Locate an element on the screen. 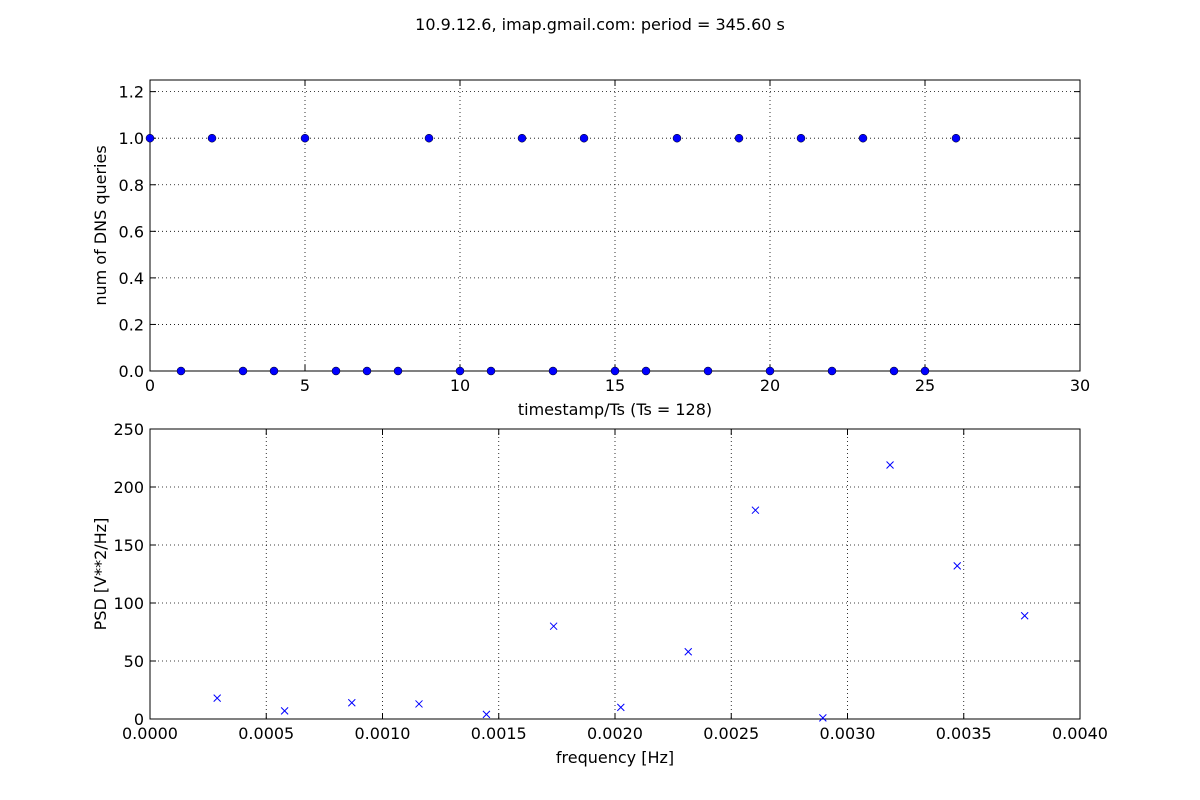 This screenshot has height=800, width=1200. y-tick-label: 50 is located at coordinates (134, 661).